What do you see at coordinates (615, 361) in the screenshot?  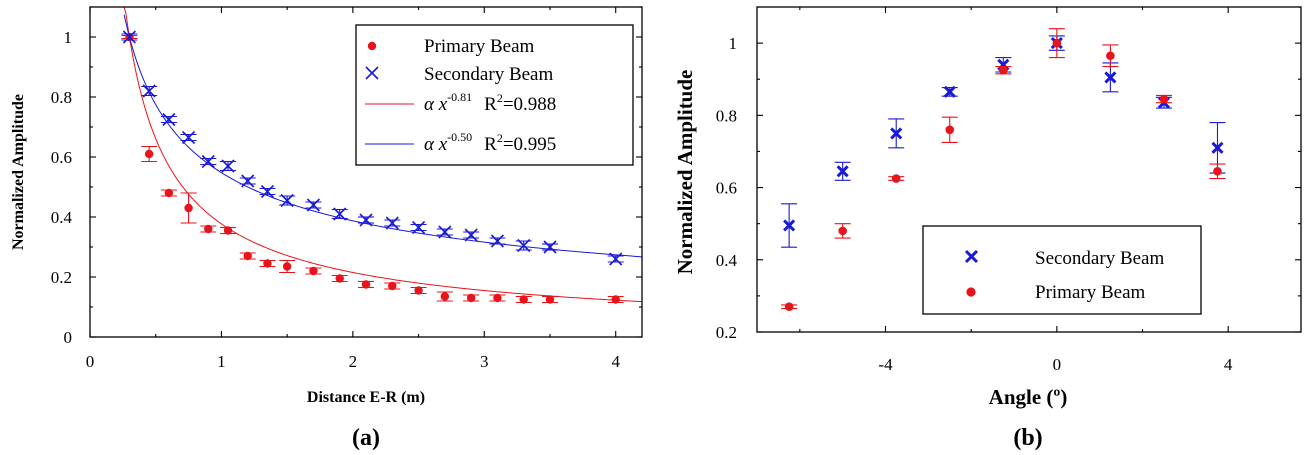 I see `a-xtick-label: 4` at bounding box center [615, 361].